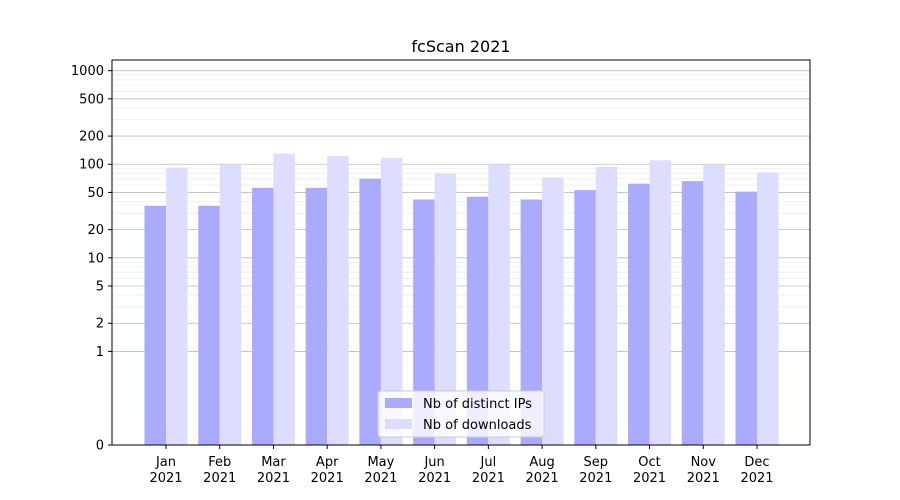  What do you see at coordinates (398, 403) in the screenshot?
I see `legend-swatch-distinct-ips` at bounding box center [398, 403].